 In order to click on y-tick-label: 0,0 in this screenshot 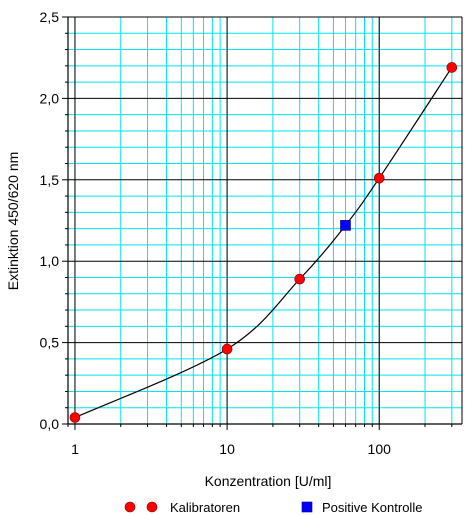, I will do `click(50, 424)`.